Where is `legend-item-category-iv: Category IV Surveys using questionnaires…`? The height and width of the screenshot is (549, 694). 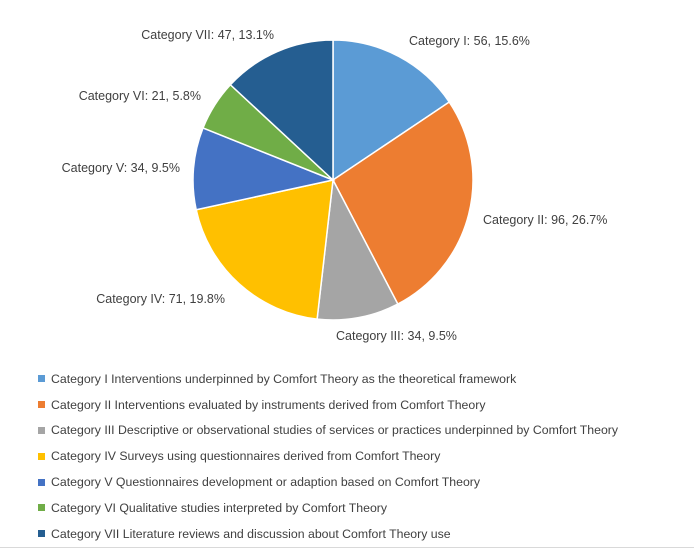 legend-item-category-iv: Category IV Surveys using questionnaires… is located at coordinates (363, 456).